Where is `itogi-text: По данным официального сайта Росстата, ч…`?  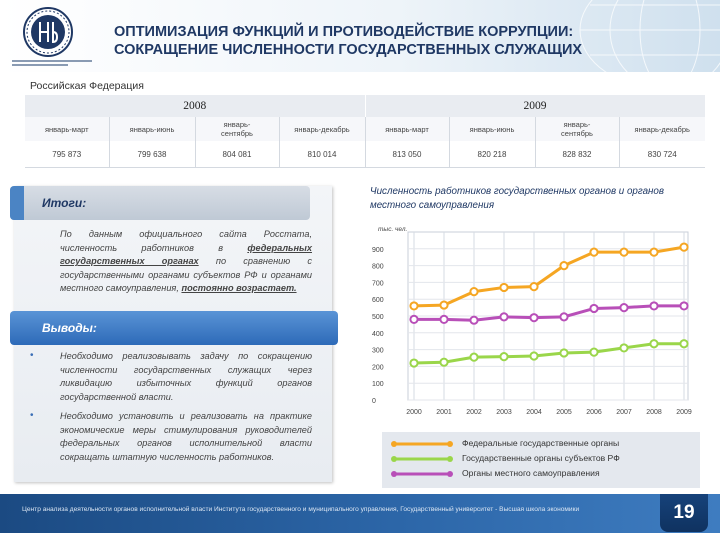
itogi-text: По данным официального сайта Росстата, ч… is located at coordinates (186, 262).